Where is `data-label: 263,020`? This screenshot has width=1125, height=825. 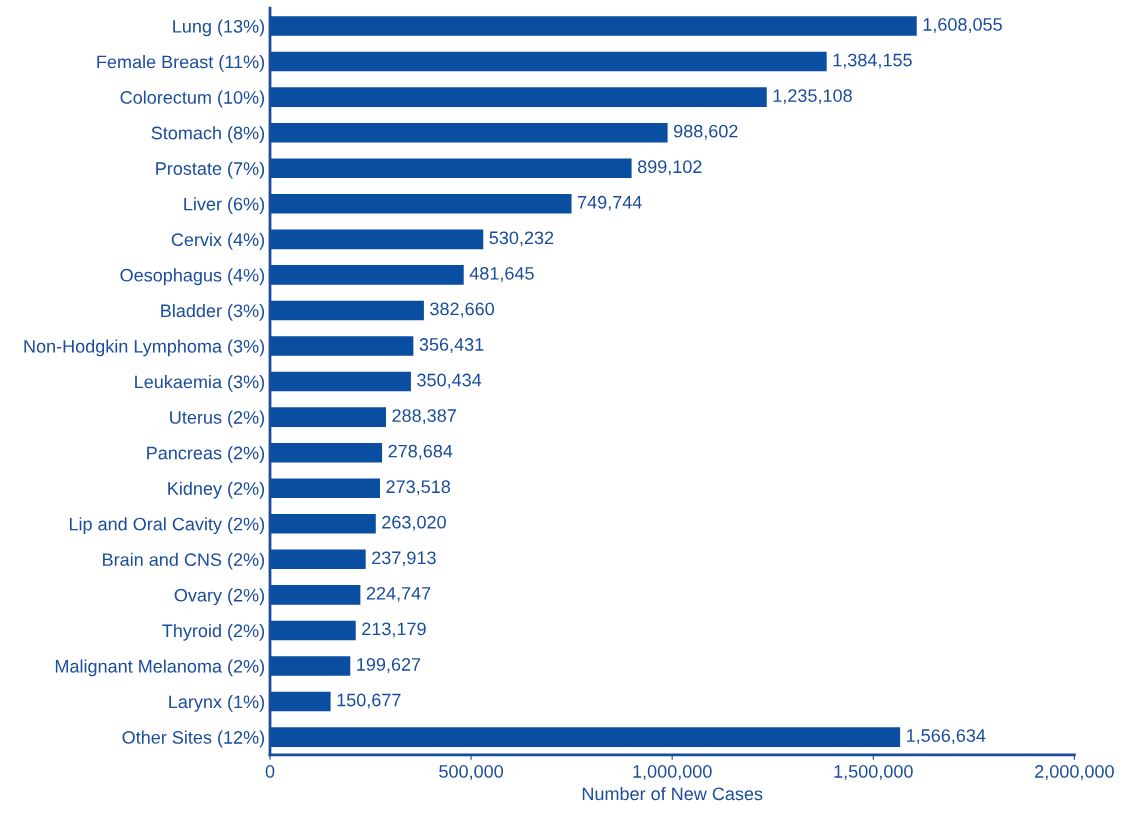 data-label: 263,020 is located at coordinates (414, 523).